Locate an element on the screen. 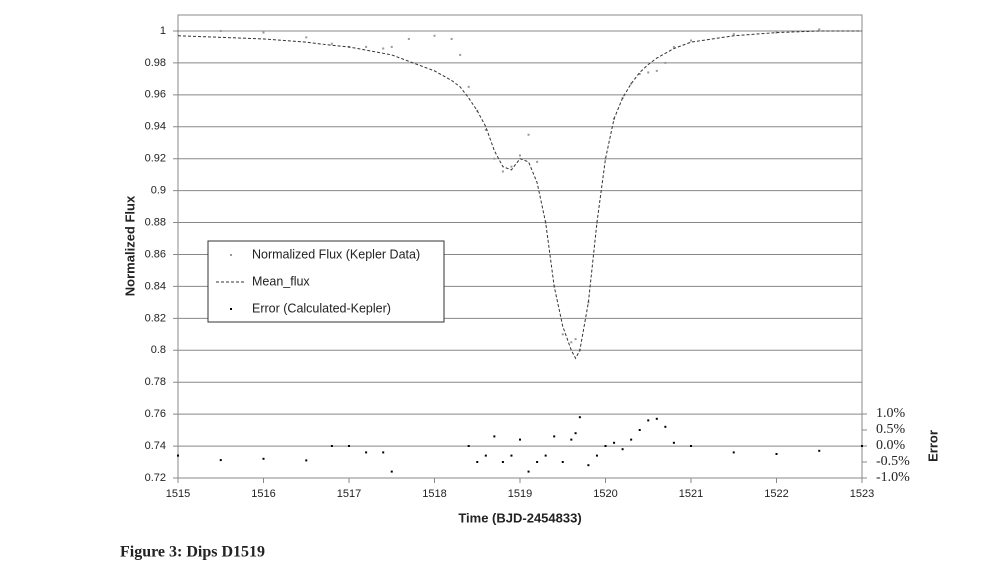 This screenshot has width=1007, height=574. x-tick-label: 1523 is located at coordinates (862, 494).